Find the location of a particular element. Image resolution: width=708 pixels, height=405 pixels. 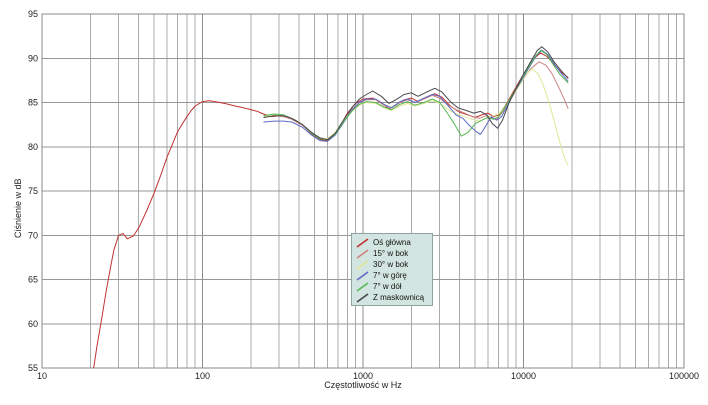

y-tick-label: 70 is located at coordinates (33, 235).